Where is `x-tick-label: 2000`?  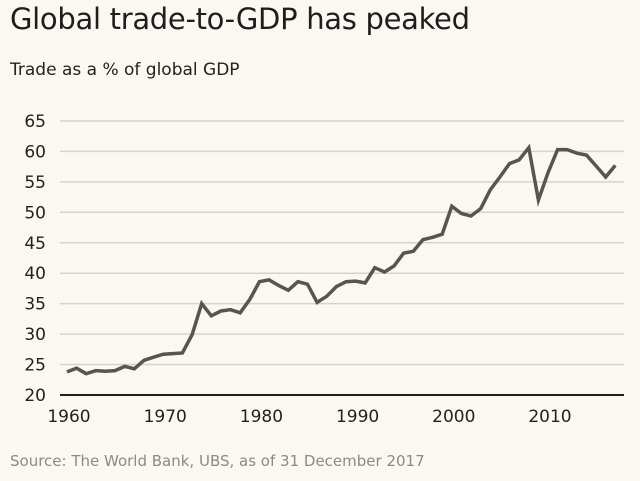 x-tick-label: 2000 is located at coordinates (453, 417).